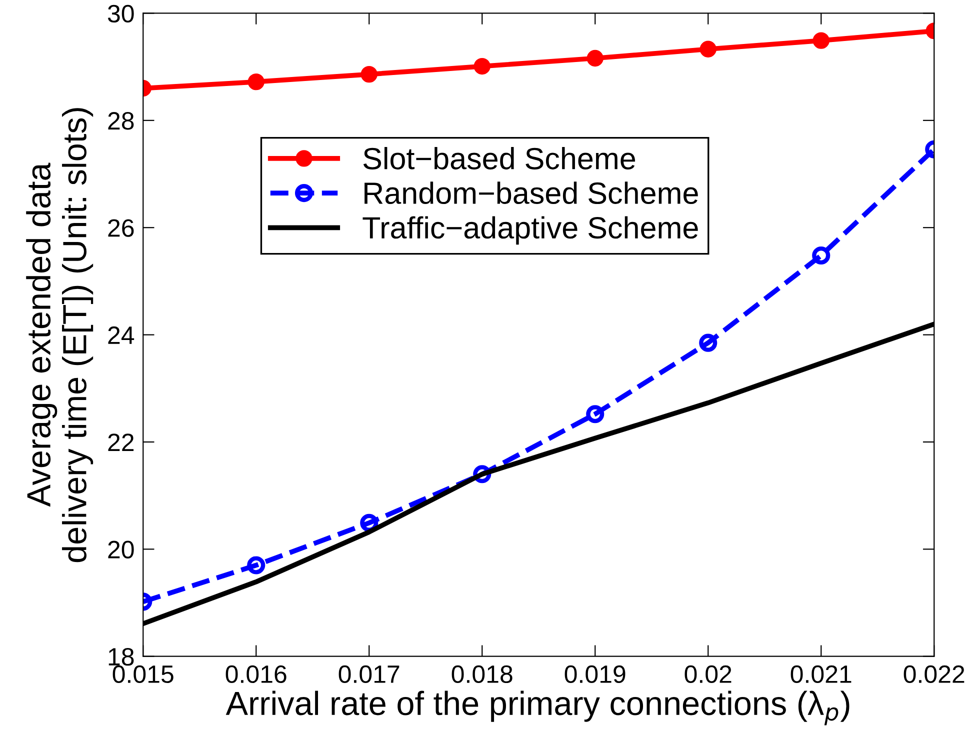 Image resolution: width=967 pixels, height=735 pixels. I want to click on y-axis-title: Average extended data delivery time (E[T]) (Unit: slots), so click(60, 335).